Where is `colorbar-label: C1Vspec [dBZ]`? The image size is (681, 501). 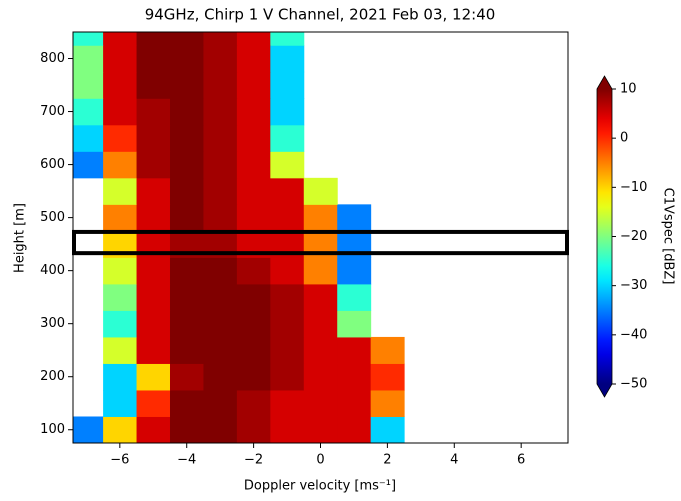
colorbar-label: C1Vspec [dBZ] is located at coordinates (668, 236).